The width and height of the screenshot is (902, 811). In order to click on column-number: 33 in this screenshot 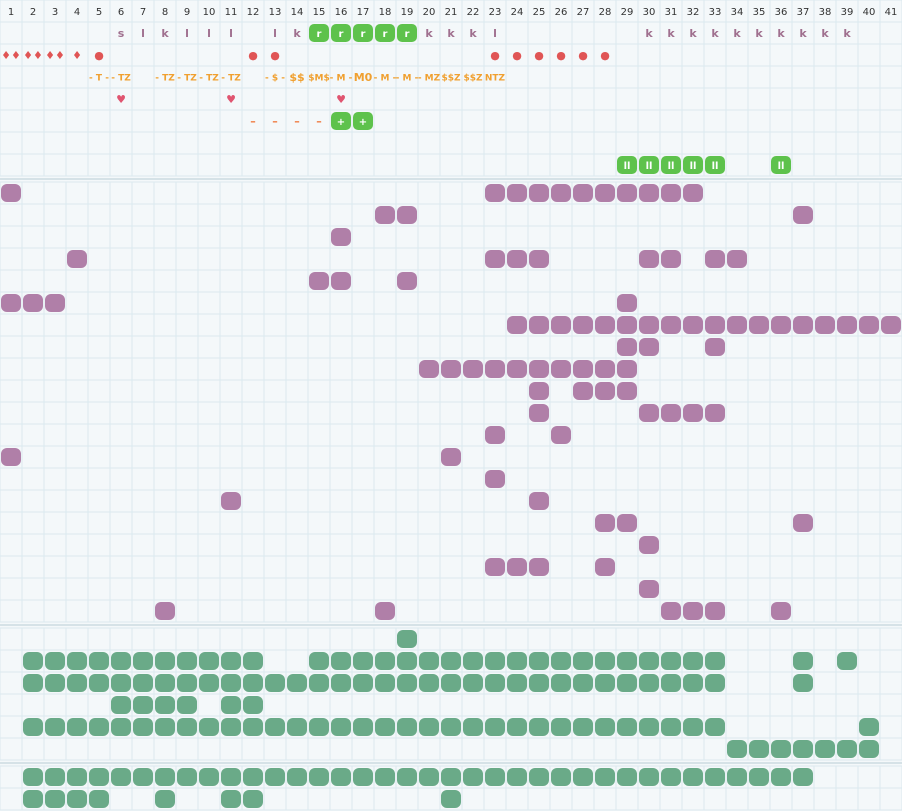, I will do `click(715, 12)`.